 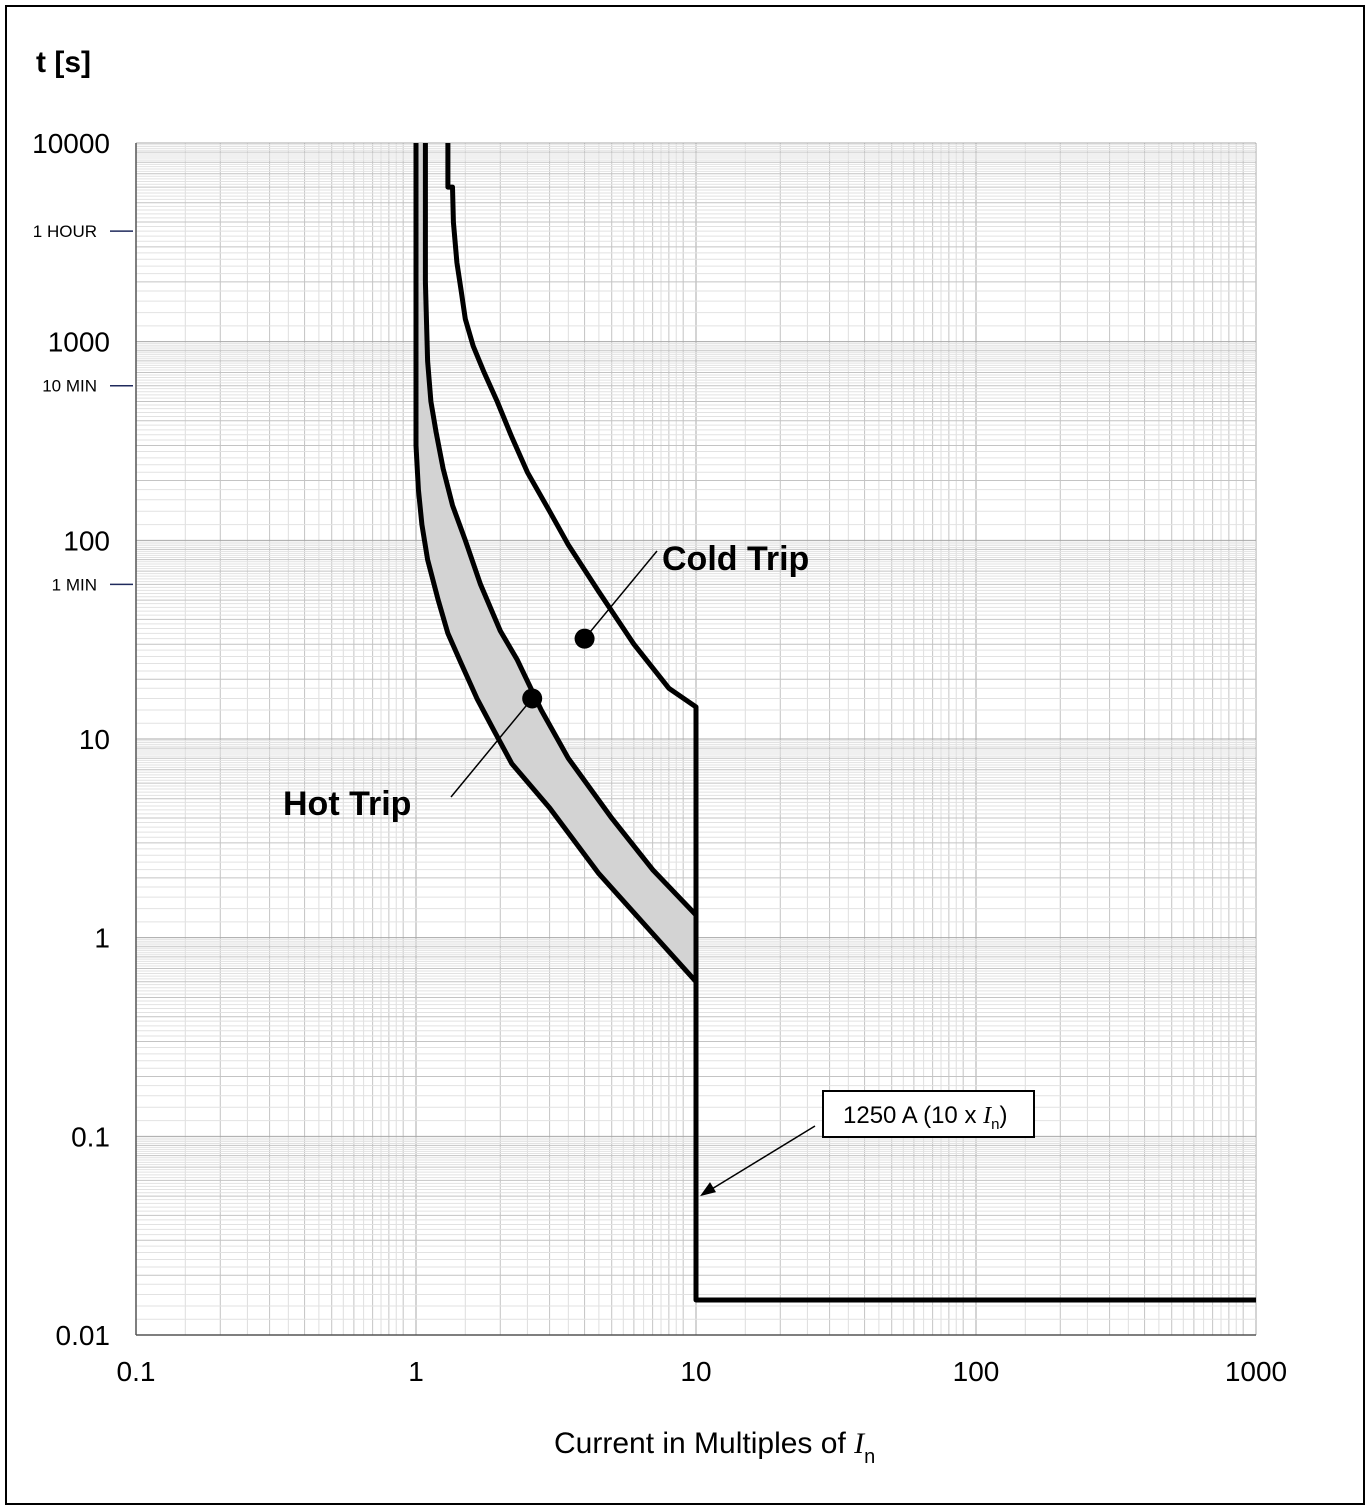 What do you see at coordinates (491, 747) in the screenshot?
I see `hot-trip-leader` at bounding box center [491, 747].